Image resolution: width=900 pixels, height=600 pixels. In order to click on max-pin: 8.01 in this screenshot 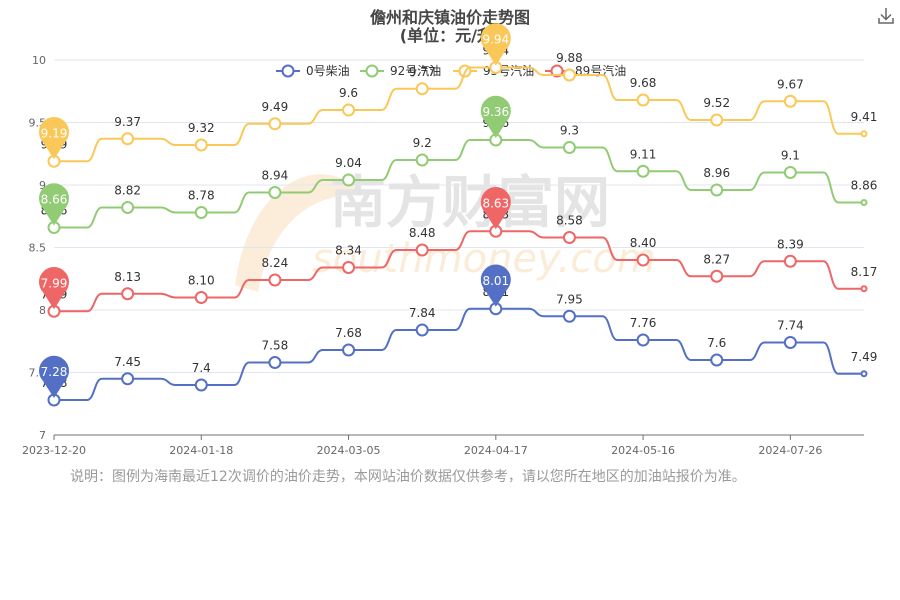, I will do `click(495, 285)`.